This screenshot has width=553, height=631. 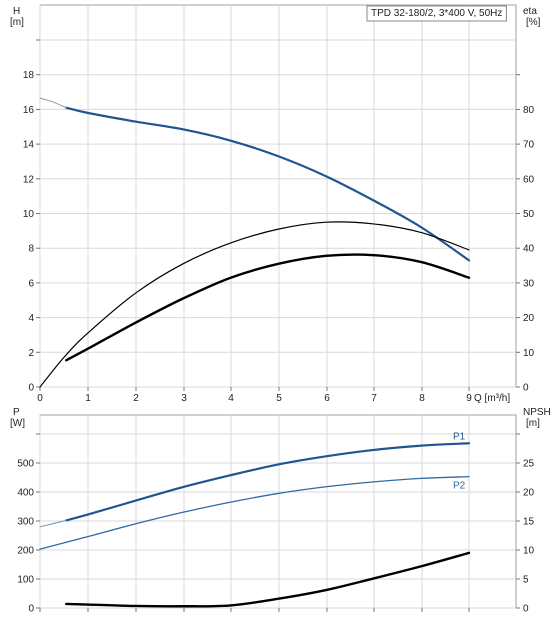 What do you see at coordinates (31, 249) in the screenshot?
I see `head-eta-plot-ytick-label-4: 8` at bounding box center [31, 249].